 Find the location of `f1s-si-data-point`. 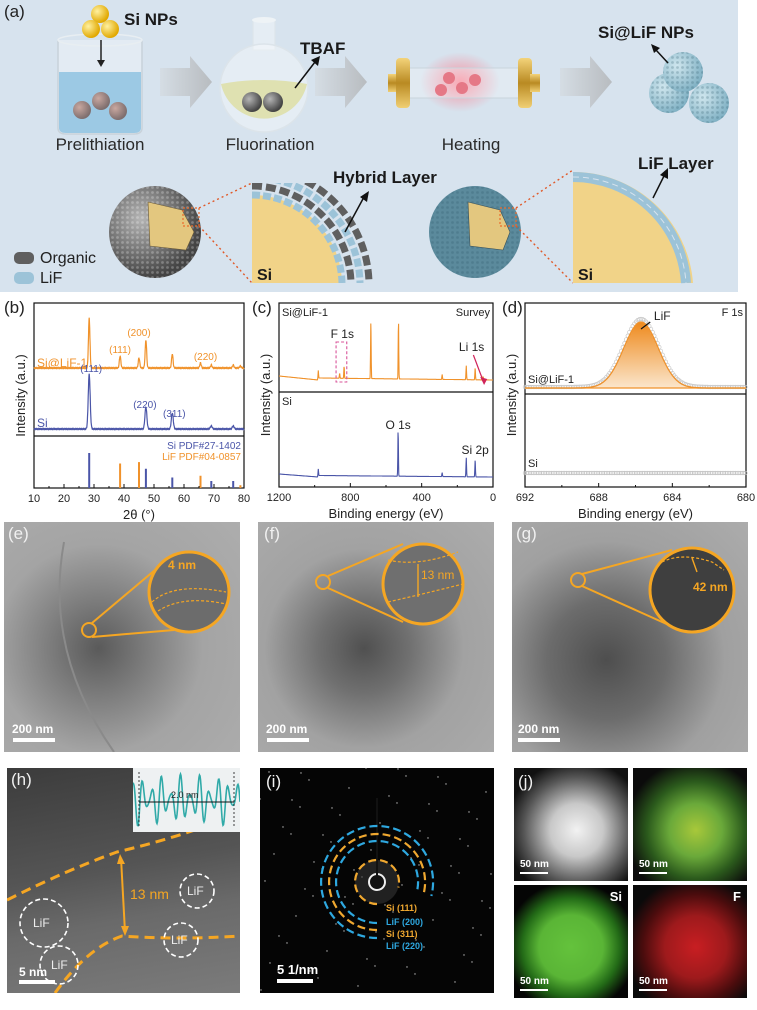

f1s-si-data-point is located at coordinates (745, 473).